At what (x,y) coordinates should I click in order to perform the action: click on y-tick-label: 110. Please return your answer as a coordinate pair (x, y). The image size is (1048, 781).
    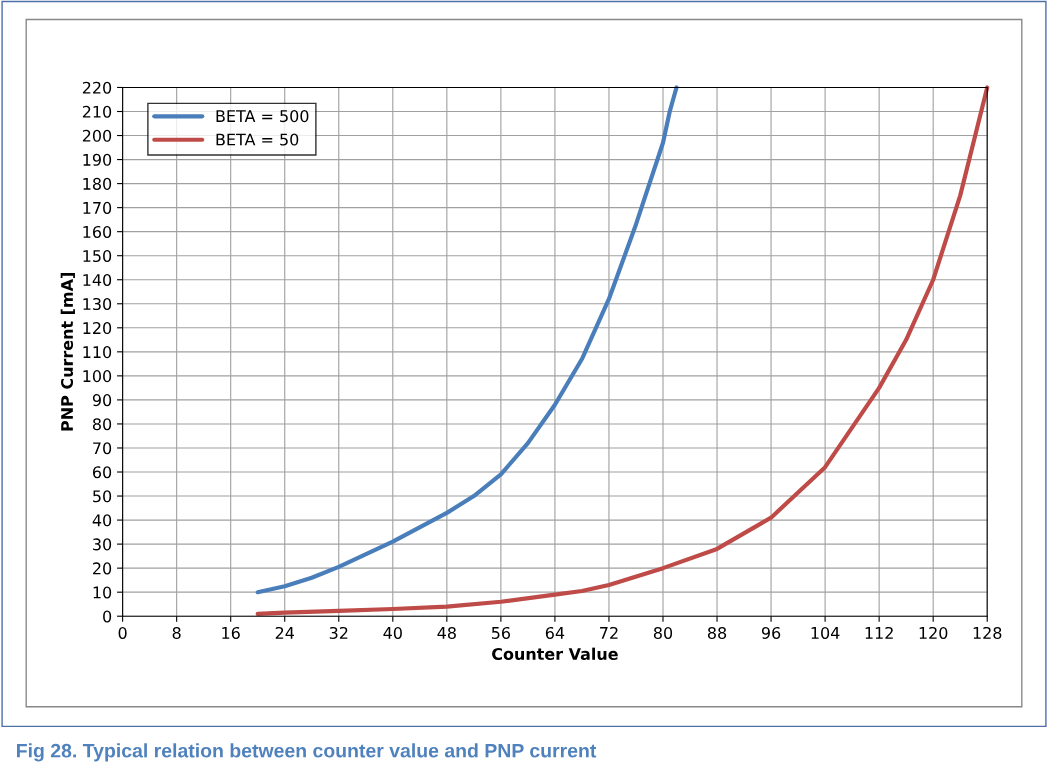
    Looking at the image, I should click on (97, 352).